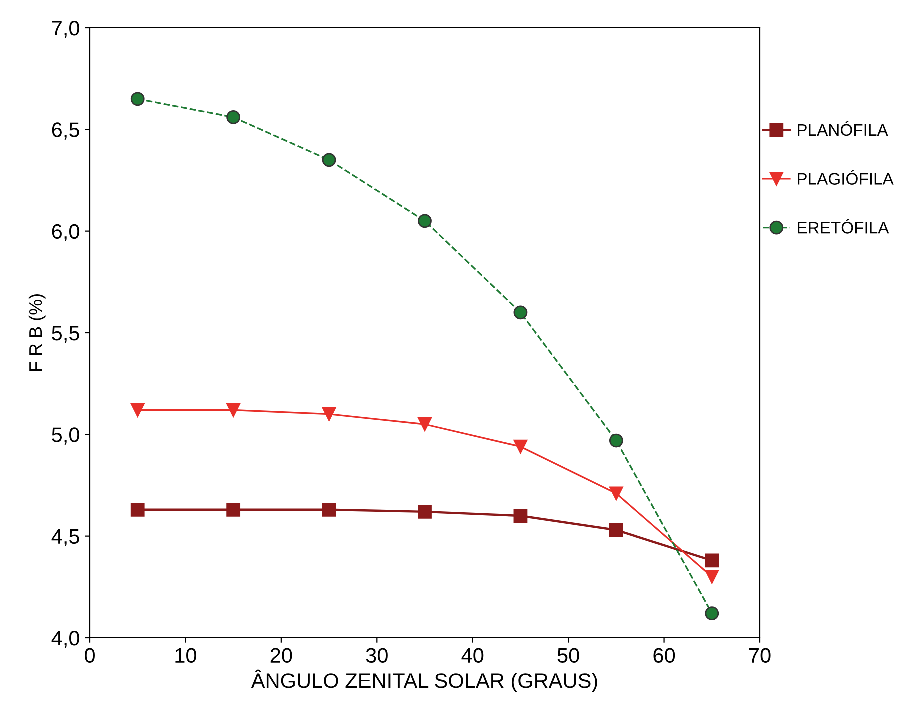  I want to click on y-tick-label: 5,5, so click(66, 335).